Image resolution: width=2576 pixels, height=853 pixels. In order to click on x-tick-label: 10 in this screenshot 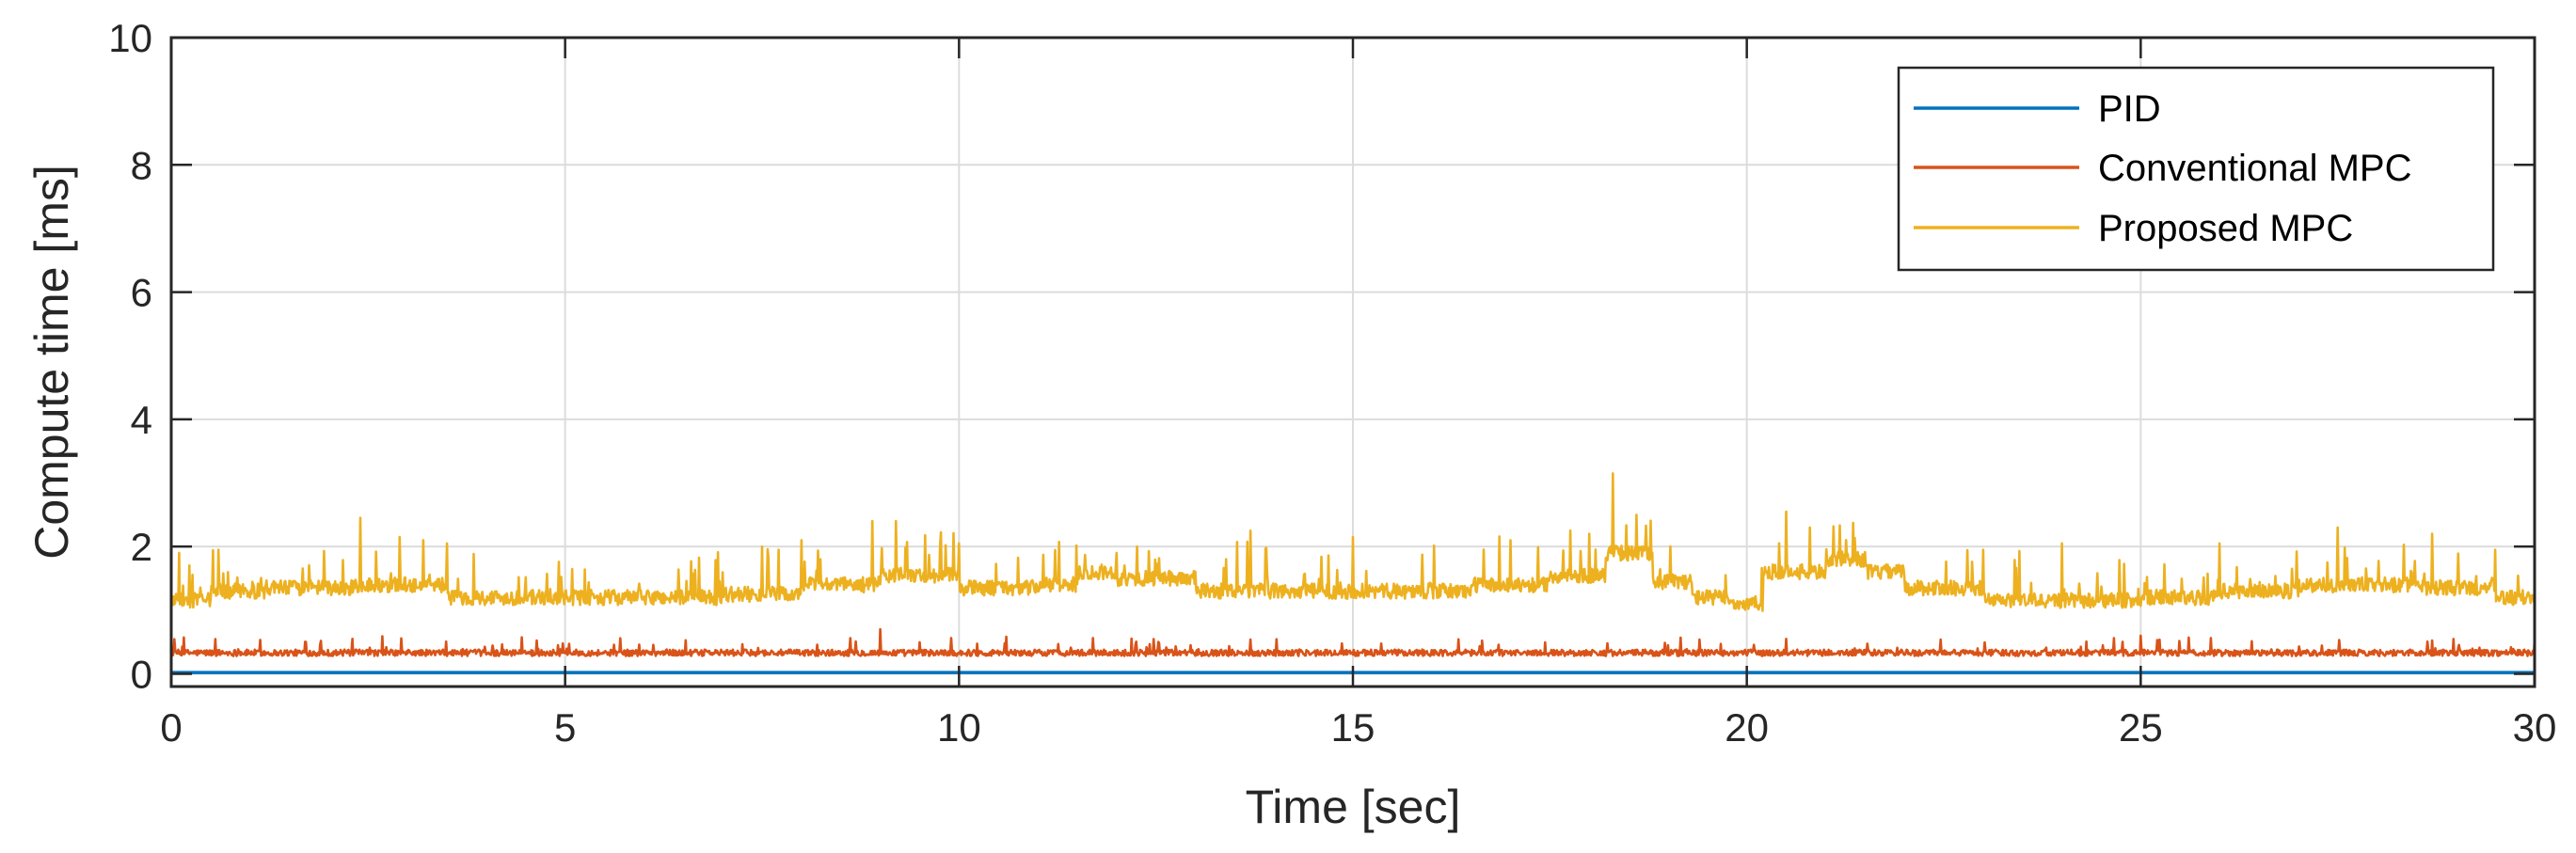, I will do `click(959, 727)`.